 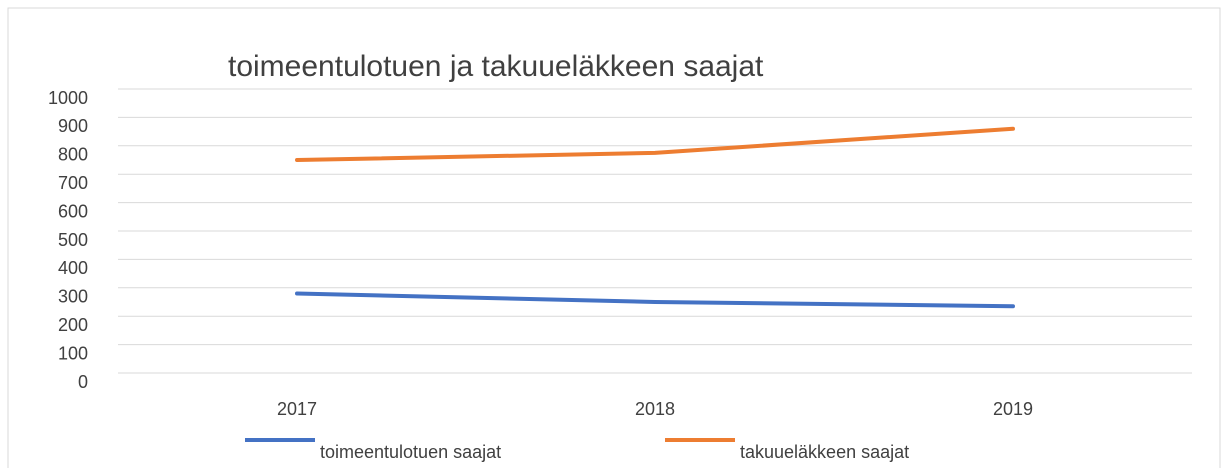 I want to click on legend-label: takuueläkkeen saajat, so click(x=824, y=452).